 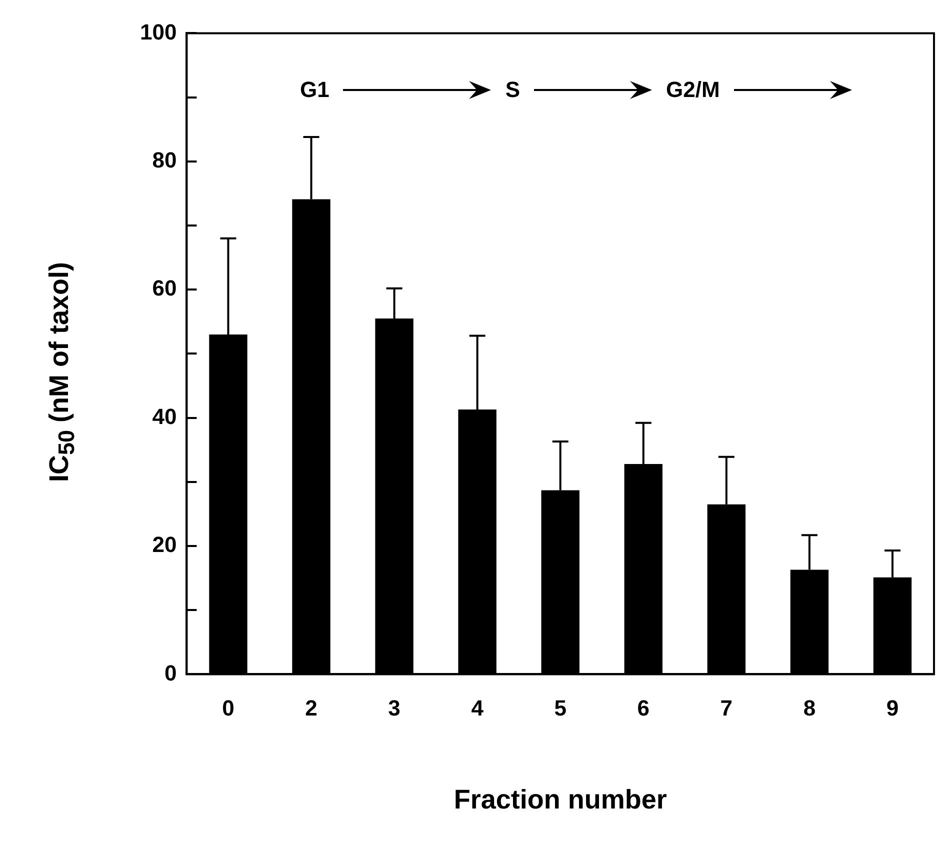 What do you see at coordinates (693, 90) in the screenshot?
I see `annotation: G2/M` at bounding box center [693, 90].